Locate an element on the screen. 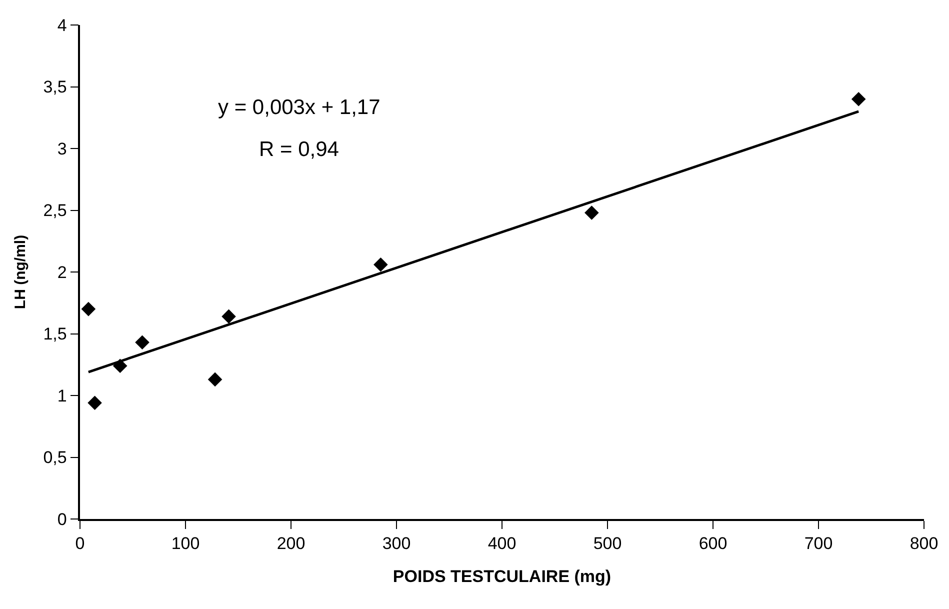 The width and height of the screenshot is (949, 609). y-tick-label: 4 is located at coordinates (62, 25).